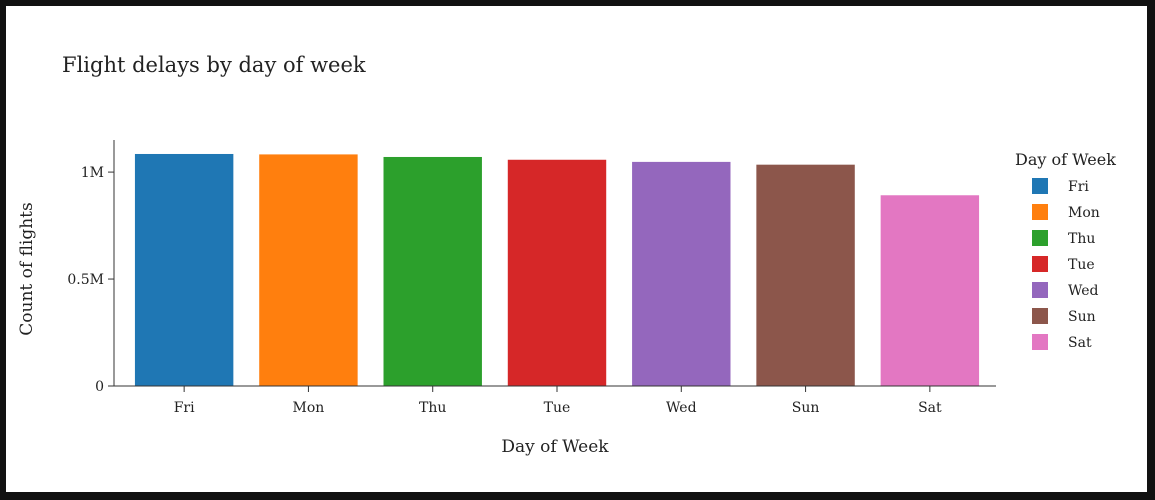  Describe the element at coordinates (557, 408) in the screenshot. I see `x-tick-label: Tue` at that location.